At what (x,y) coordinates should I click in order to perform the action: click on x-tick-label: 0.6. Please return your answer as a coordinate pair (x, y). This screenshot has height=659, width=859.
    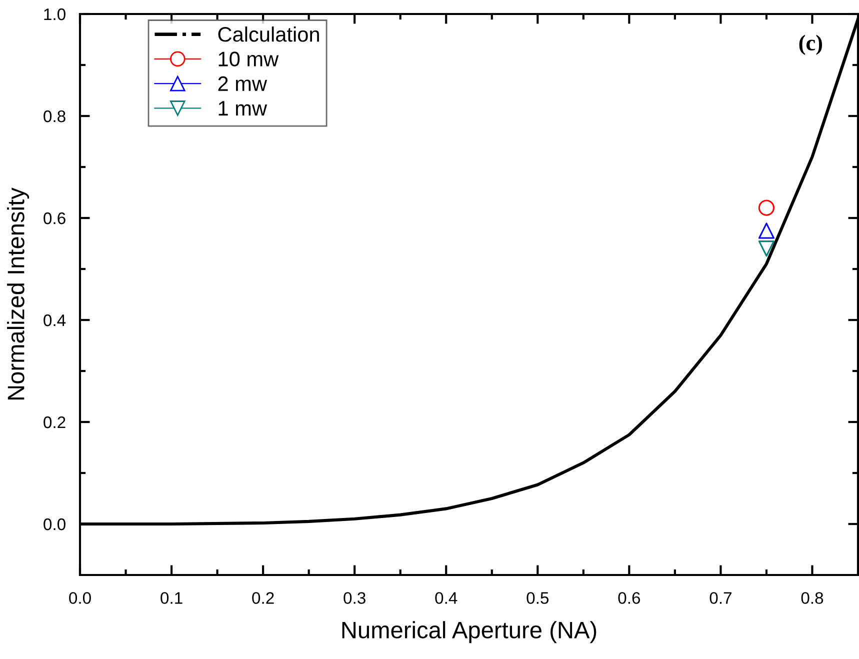
    Looking at the image, I should click on (629, 598).